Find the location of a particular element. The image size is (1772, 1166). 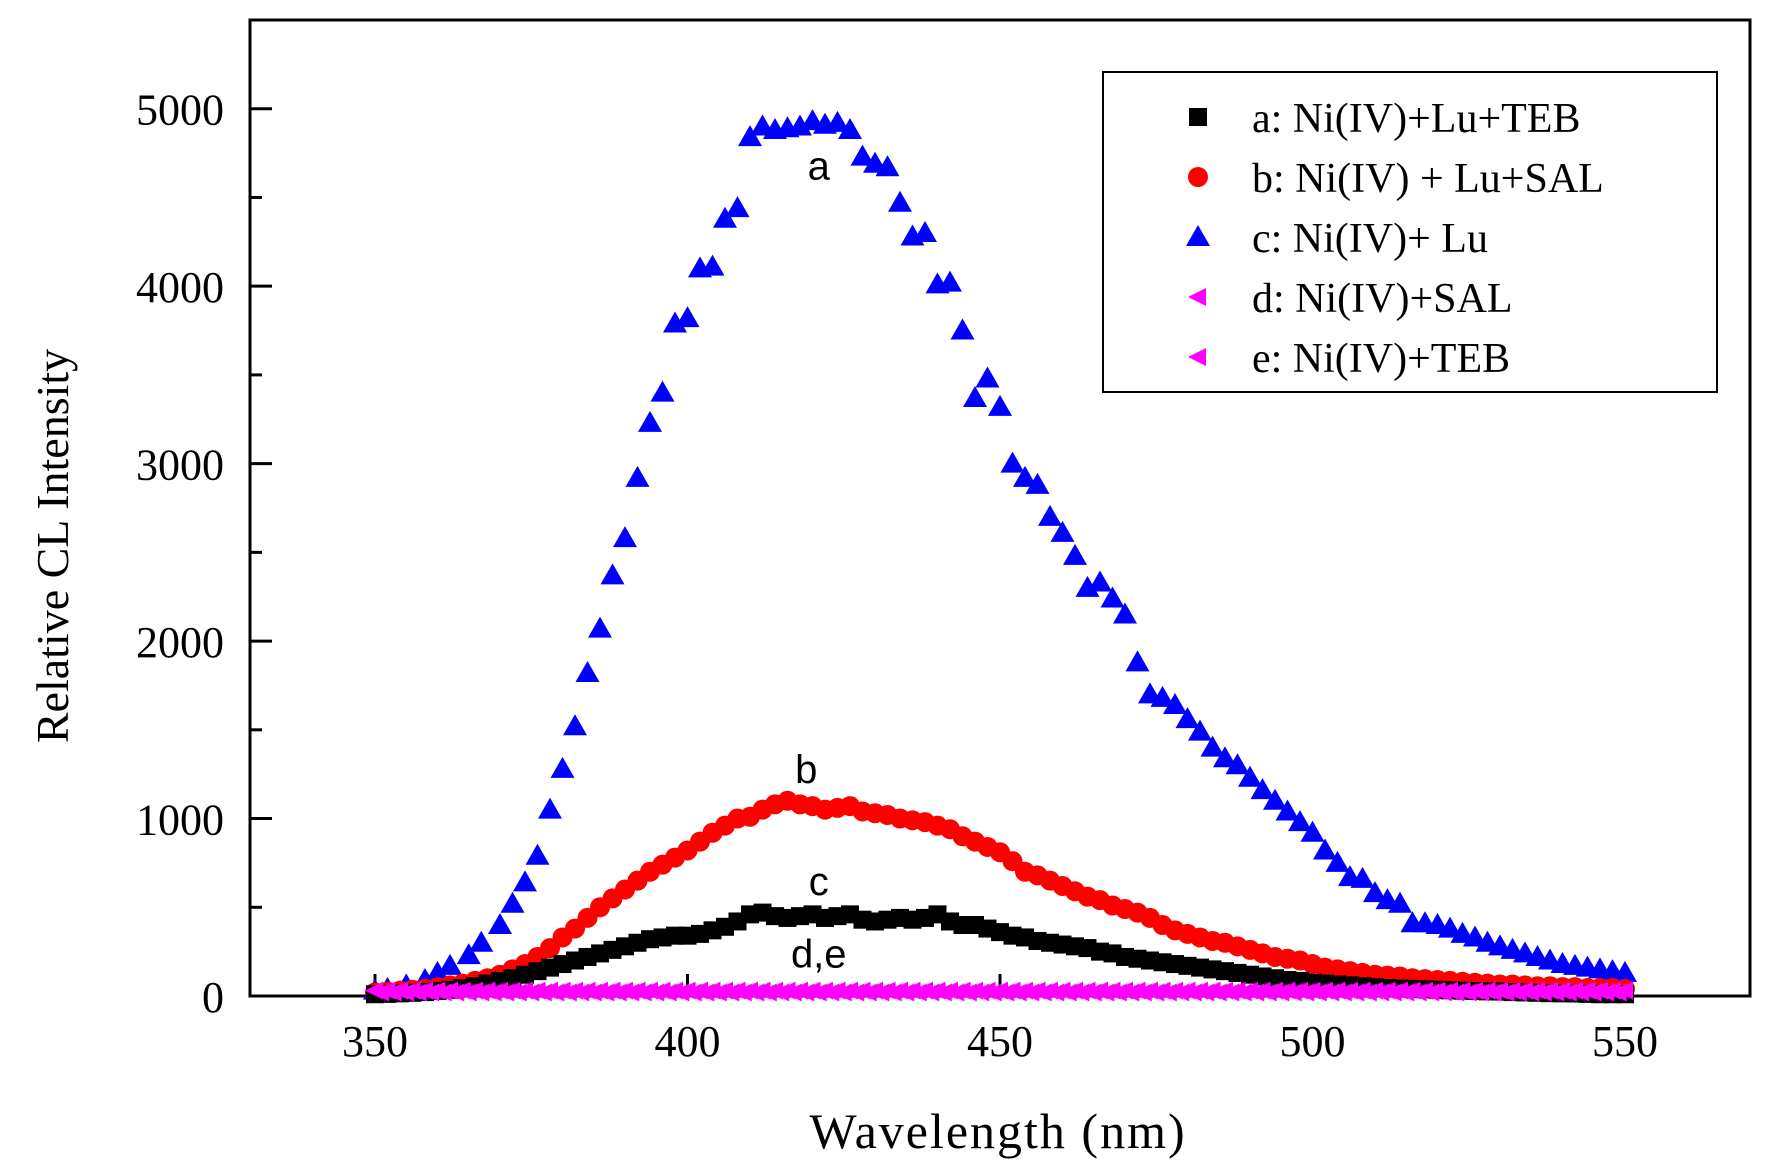

curve-annotation: d,e is located at coordinates (819, 955).